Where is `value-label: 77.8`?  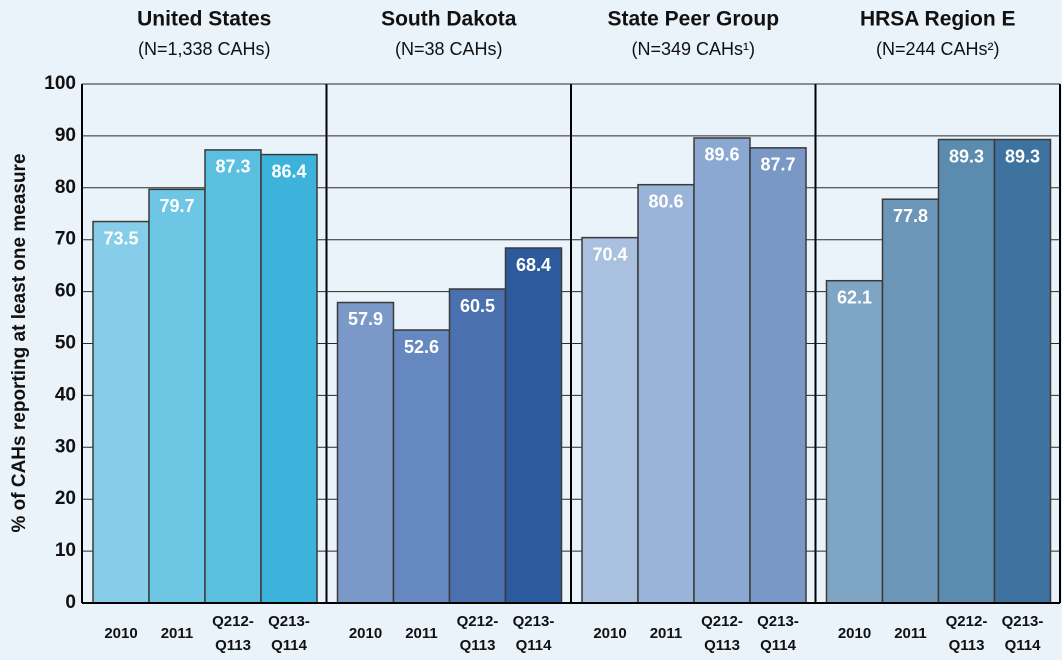 value-label: 77.8 is located at coordinates (910, 216).